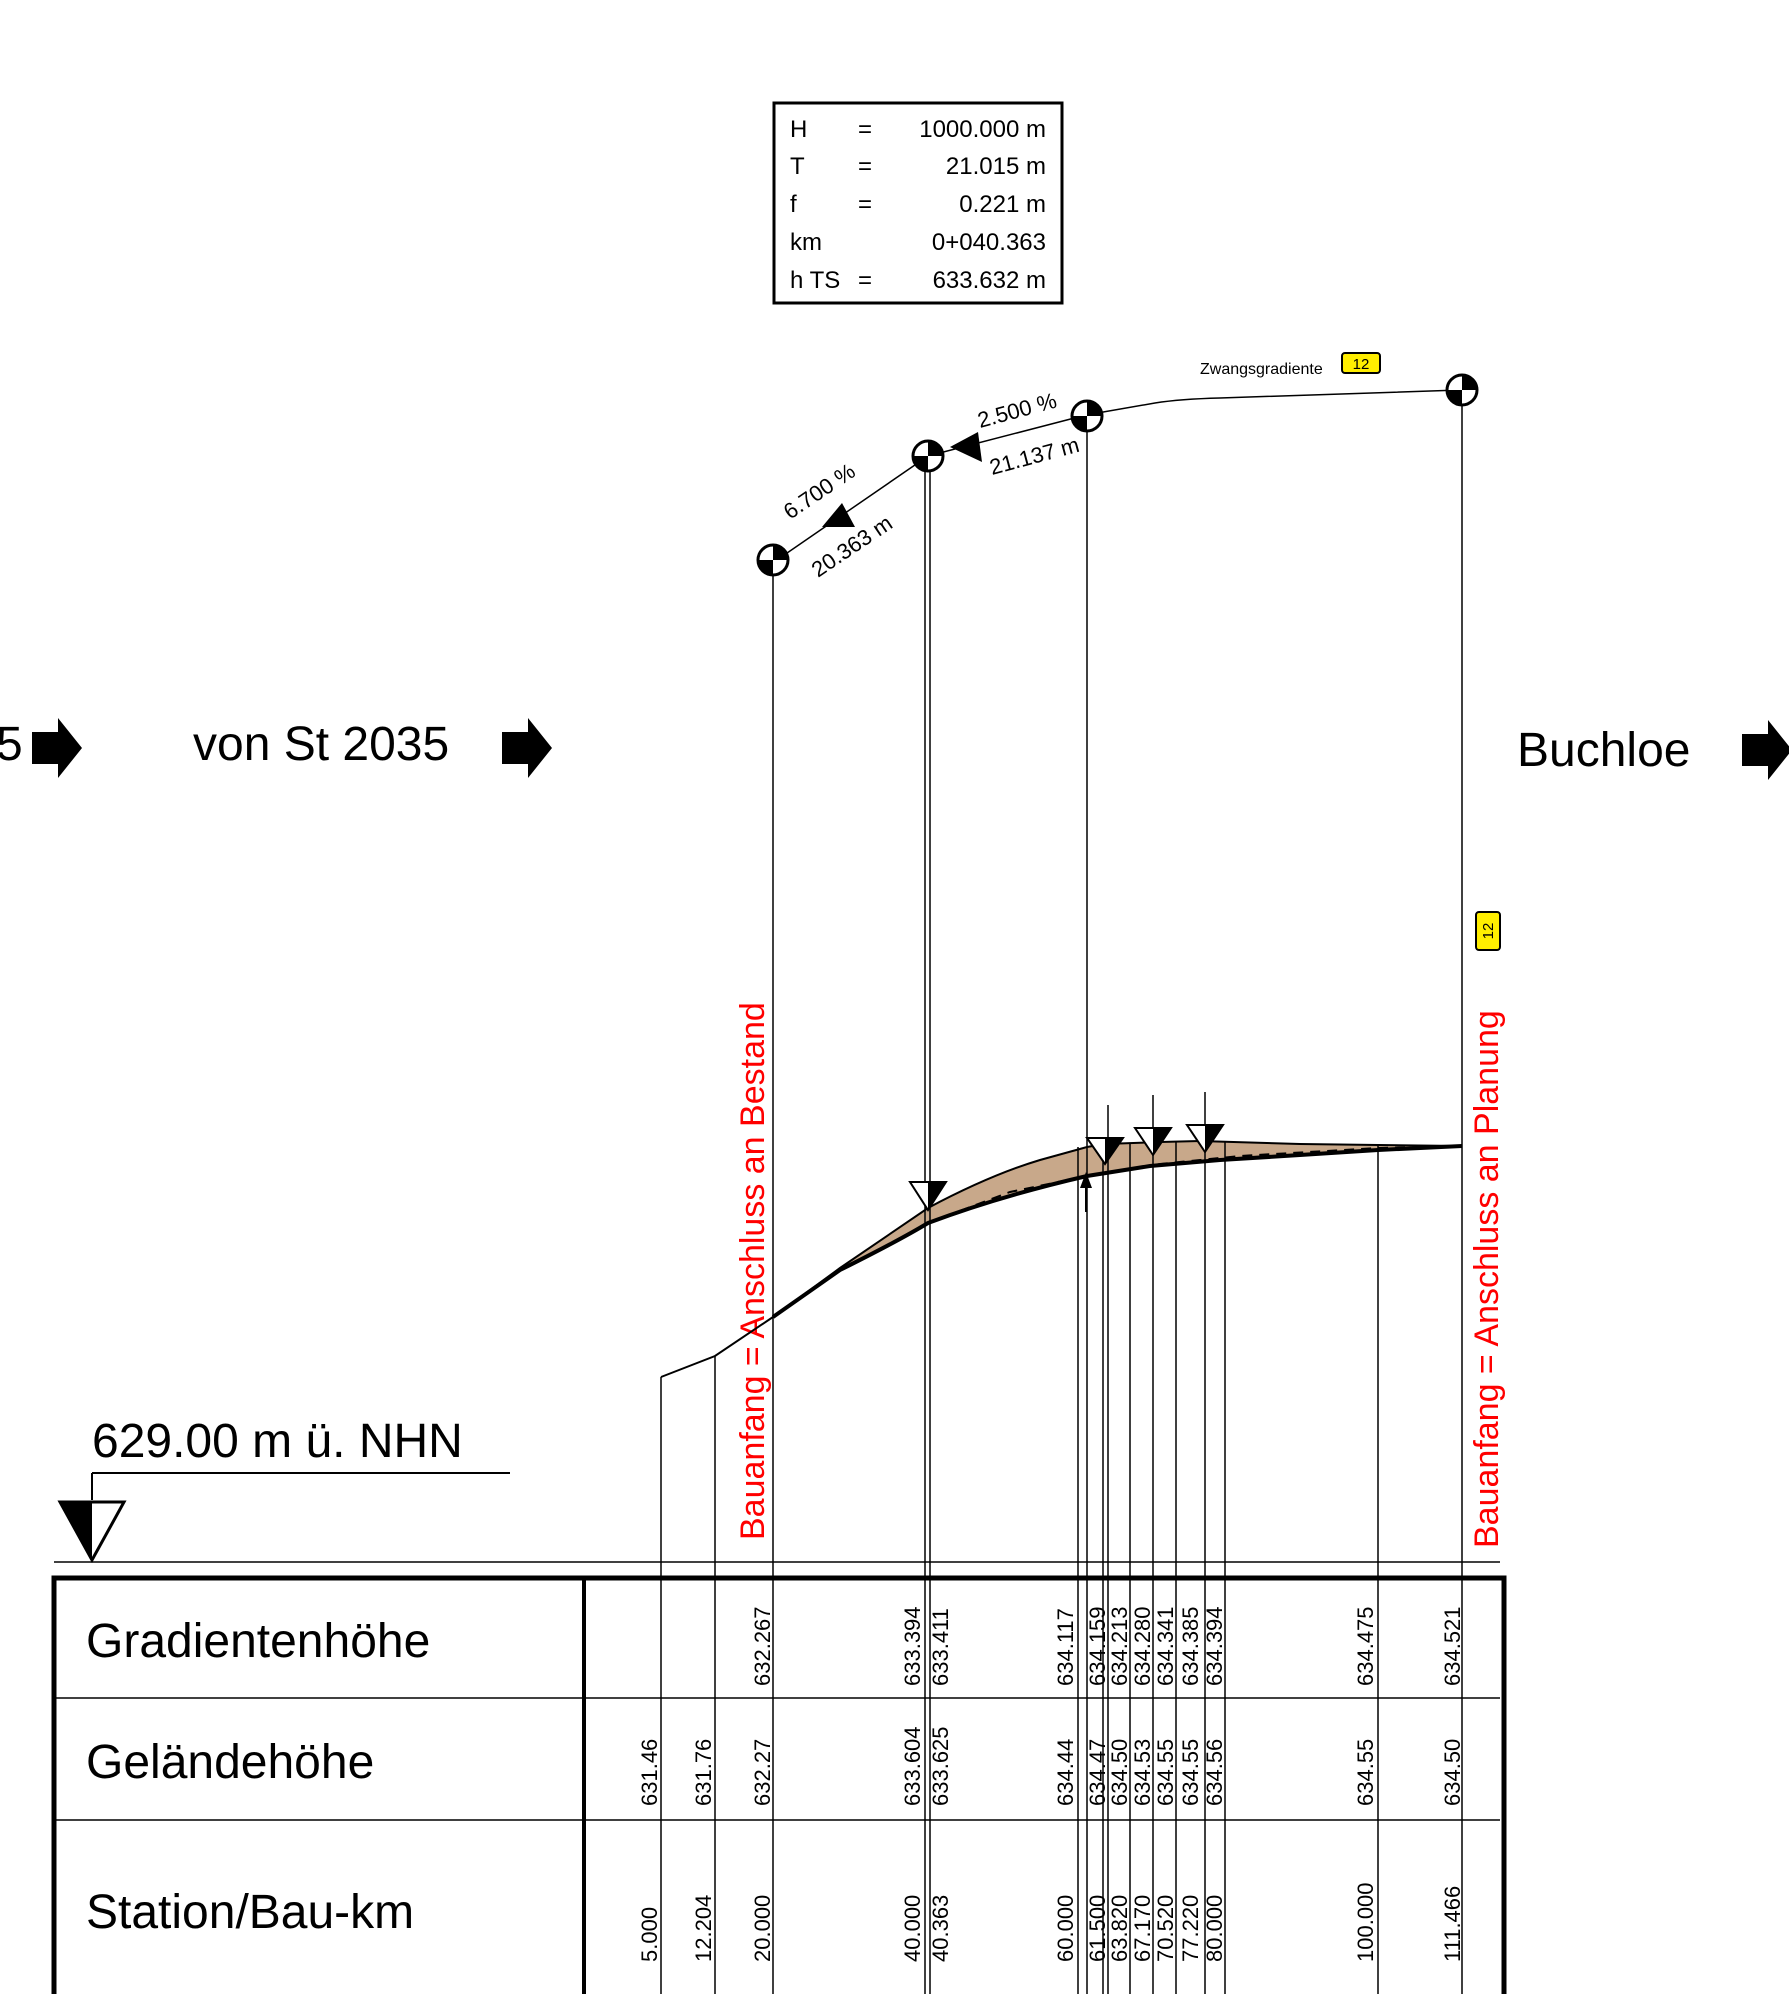  What do you see at coordinates (852, 546) in the screenshot?
I see `slope1-length-label: 20.363 m` at bounding box center [852, 546].